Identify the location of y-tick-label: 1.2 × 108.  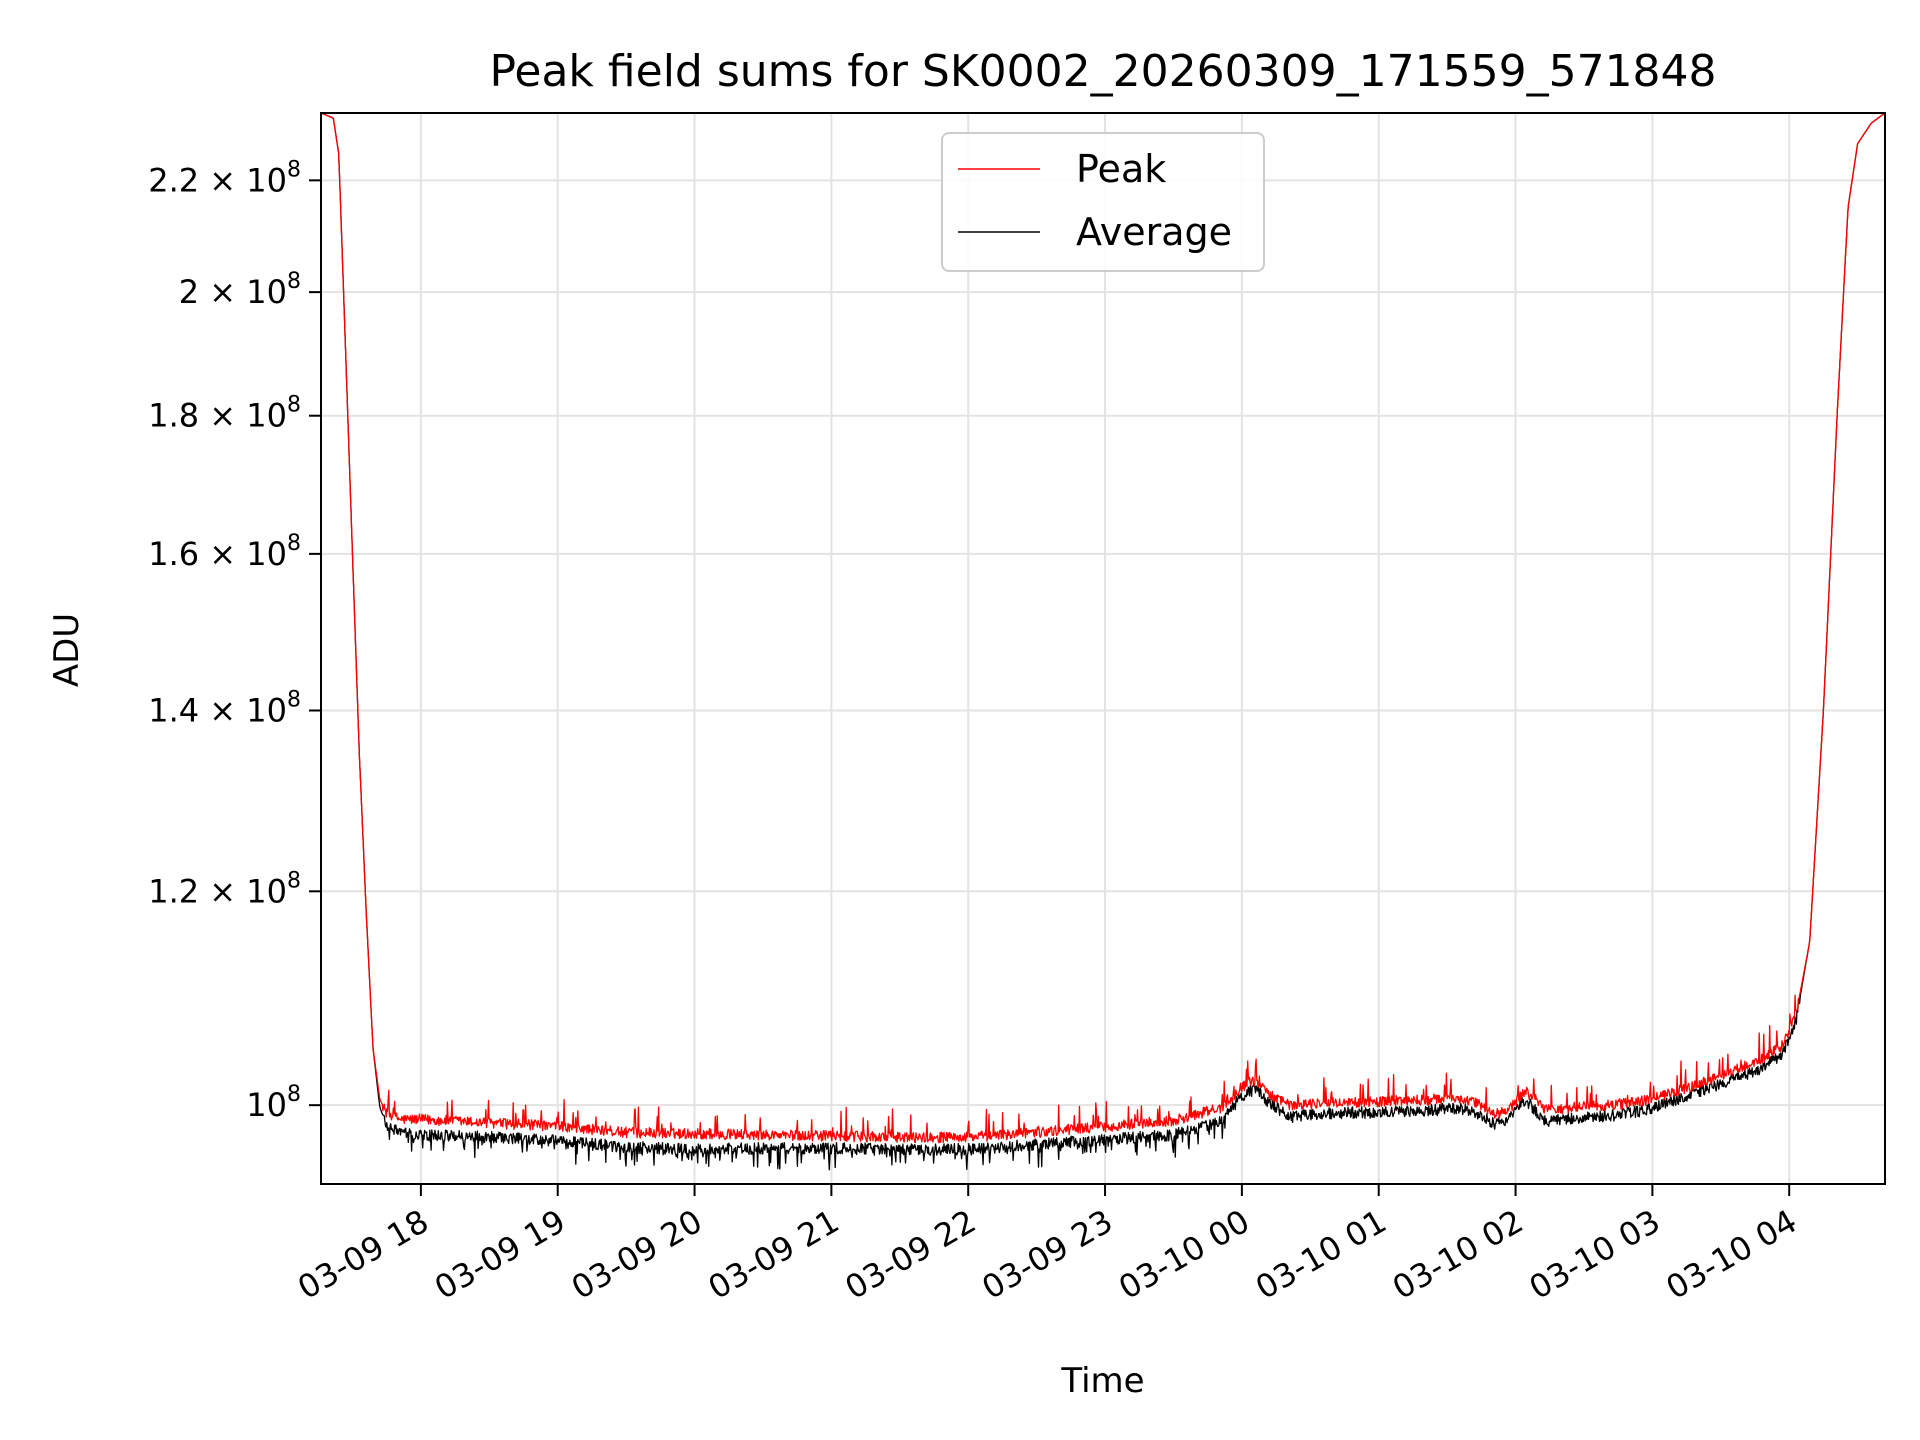
(224, 889).